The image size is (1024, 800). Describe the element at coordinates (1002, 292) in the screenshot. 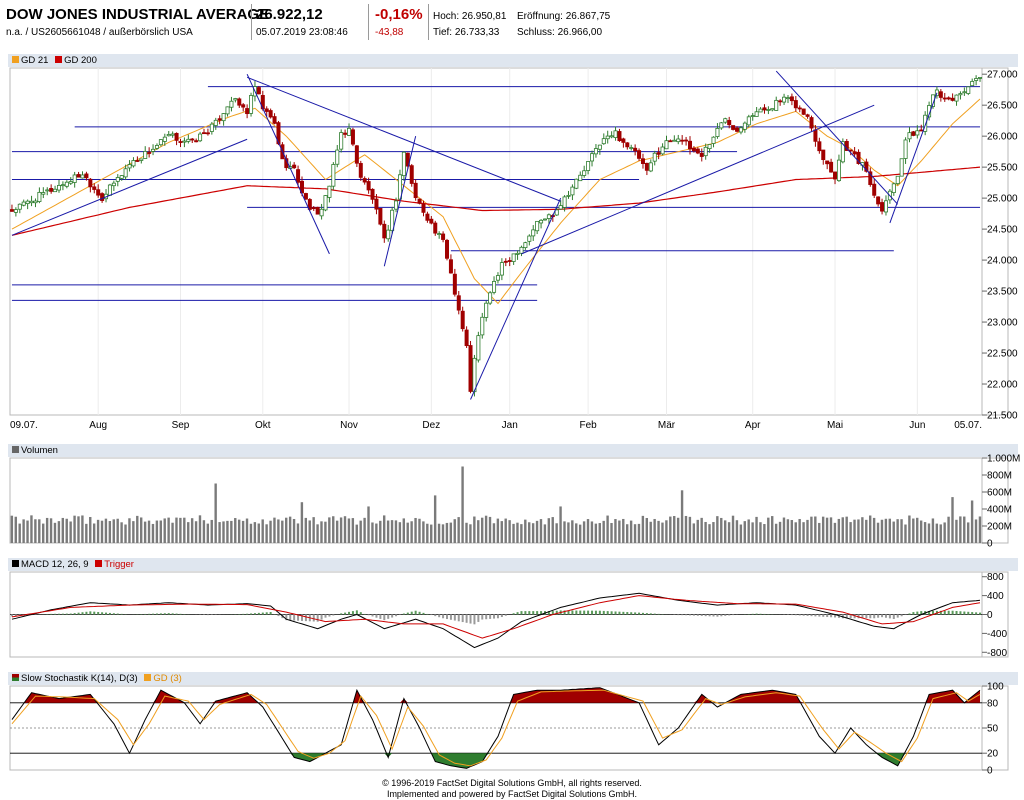

I see `price-axis-tick-label: 23.500` at that location.